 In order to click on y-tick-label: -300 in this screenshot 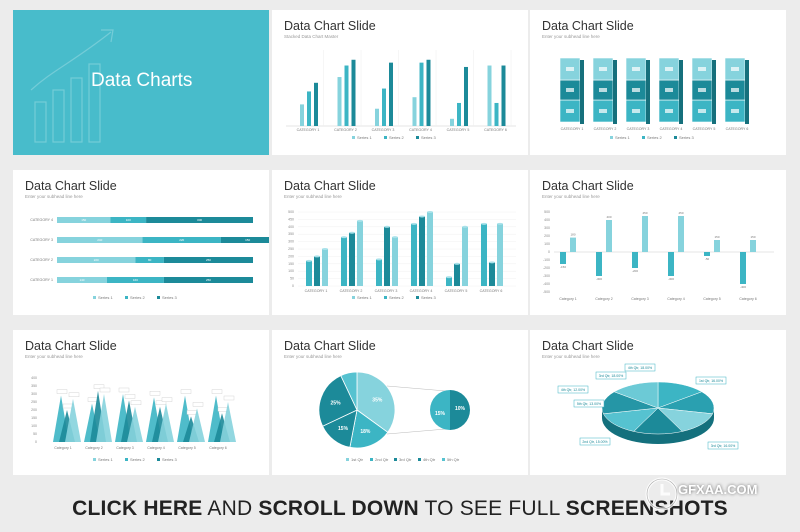, I will do `click(546, 276)`.